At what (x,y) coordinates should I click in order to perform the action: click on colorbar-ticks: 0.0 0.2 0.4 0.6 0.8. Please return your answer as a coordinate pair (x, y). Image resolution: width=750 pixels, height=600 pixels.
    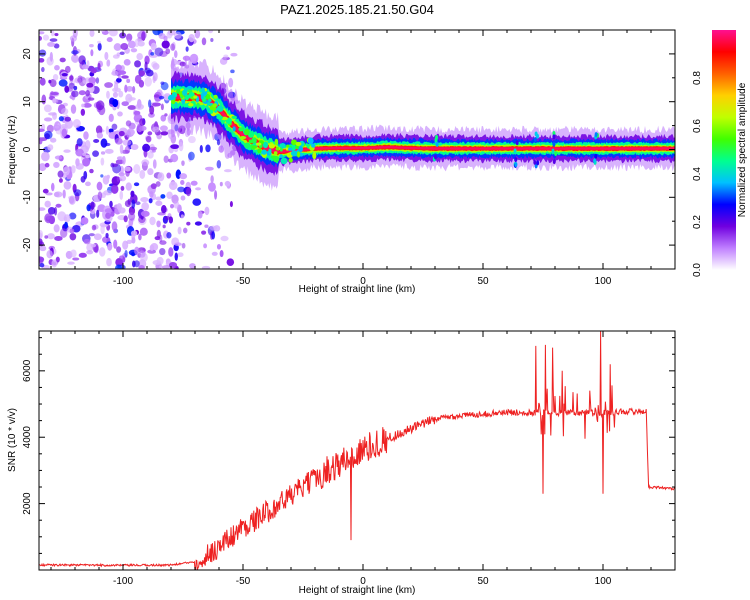
    Looking at the image, I should click on (697, 174).